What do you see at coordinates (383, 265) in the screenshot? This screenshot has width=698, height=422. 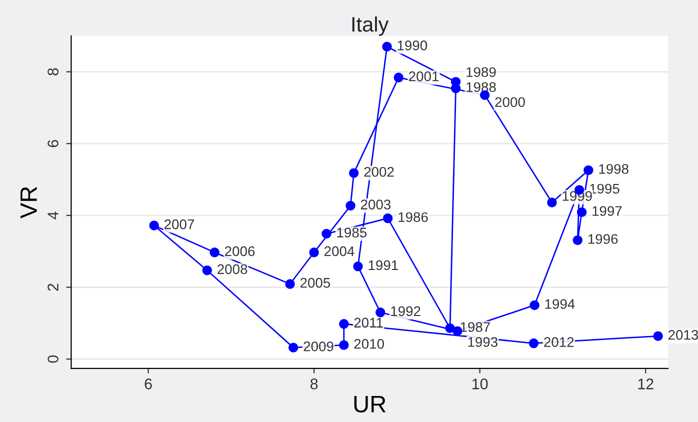 I see `annotation: 1991` at bounding box center [383, 265].